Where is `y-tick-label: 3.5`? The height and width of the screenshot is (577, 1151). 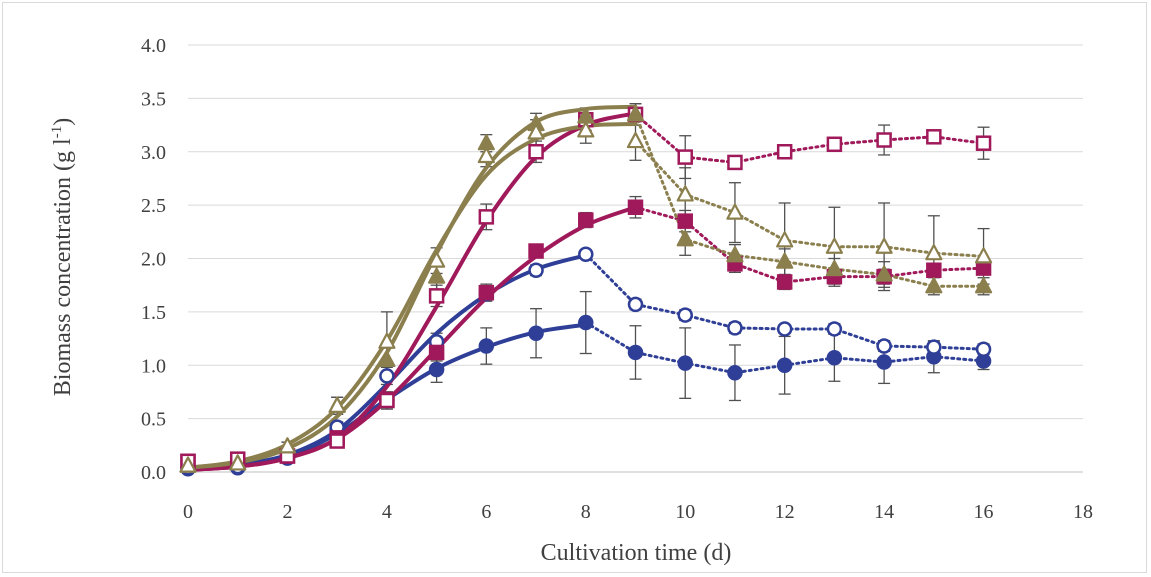 y-tick-label: 3.5 is located at coordinates (153, 99).